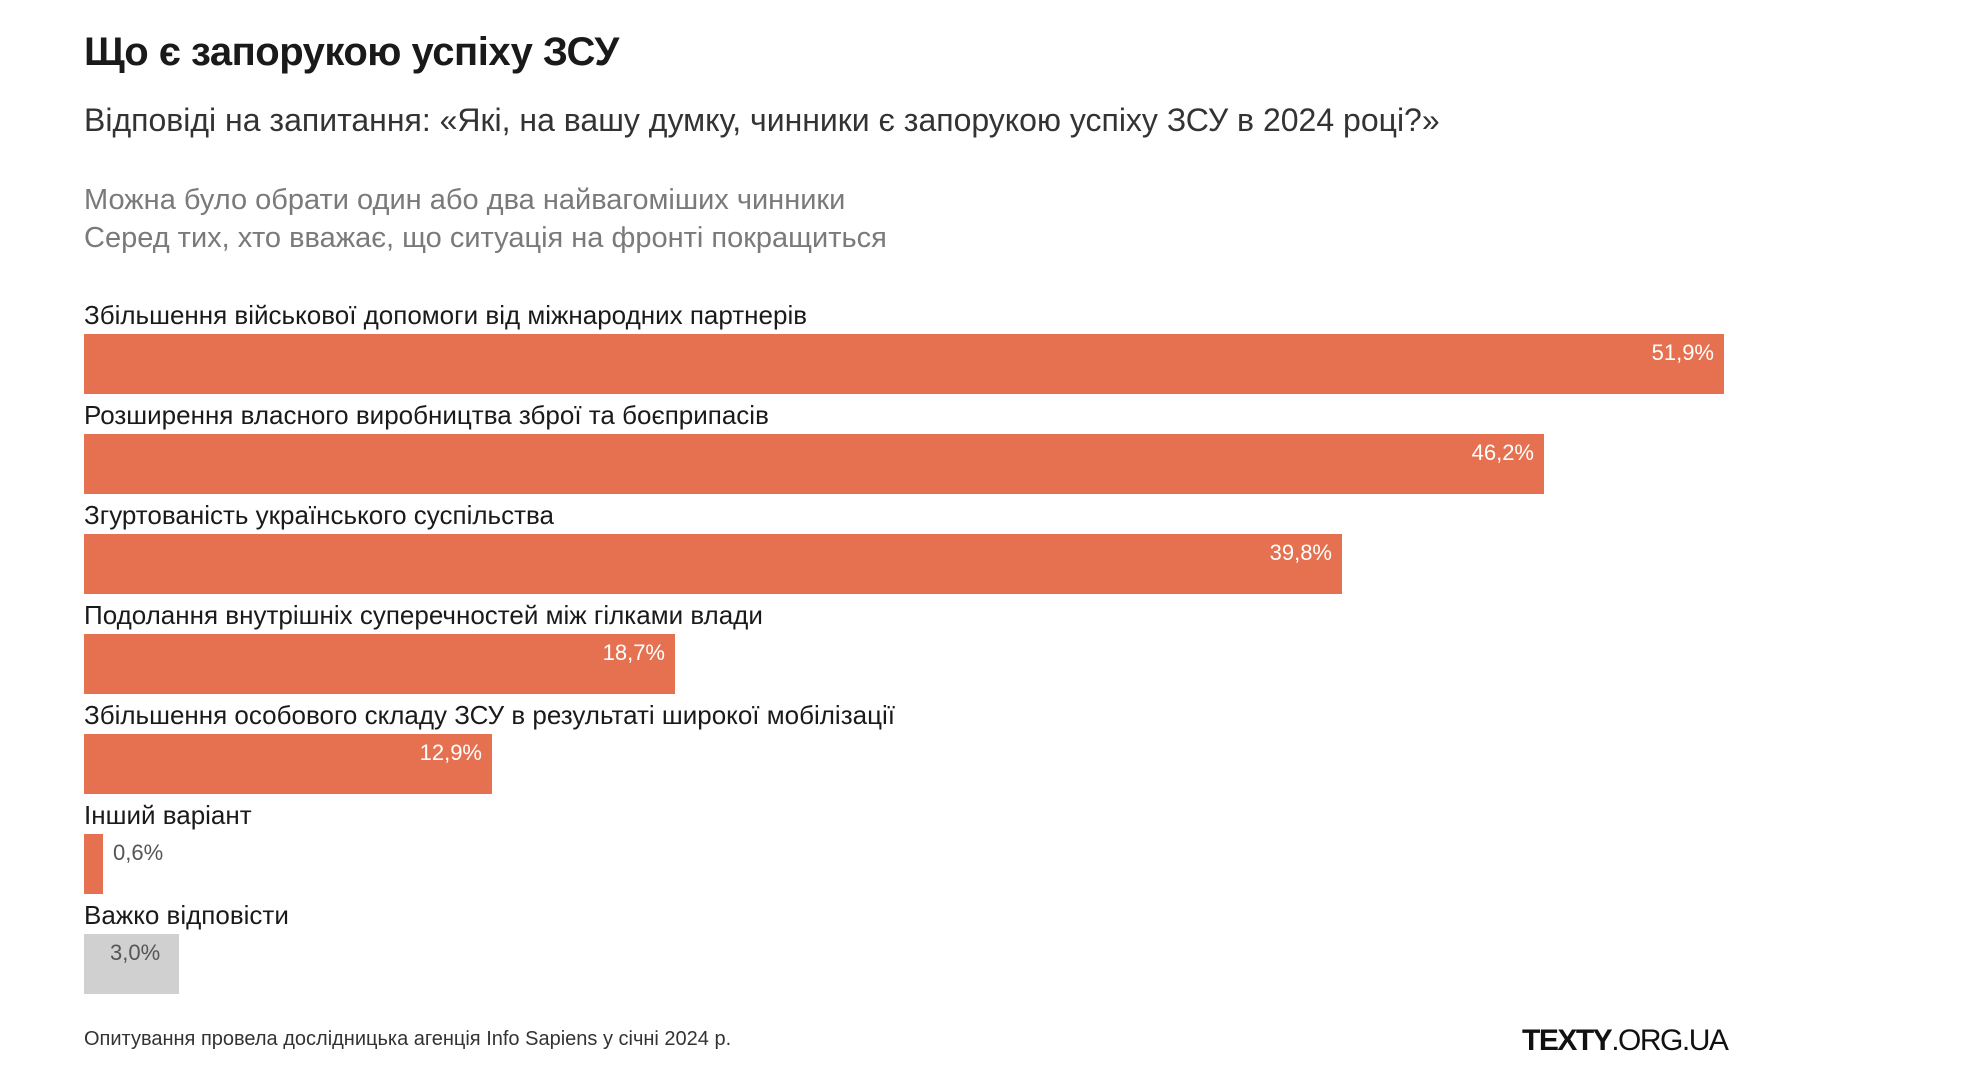  I want to click on site-logo: TEXTY.ORG.UA, so click(1625, 1041).